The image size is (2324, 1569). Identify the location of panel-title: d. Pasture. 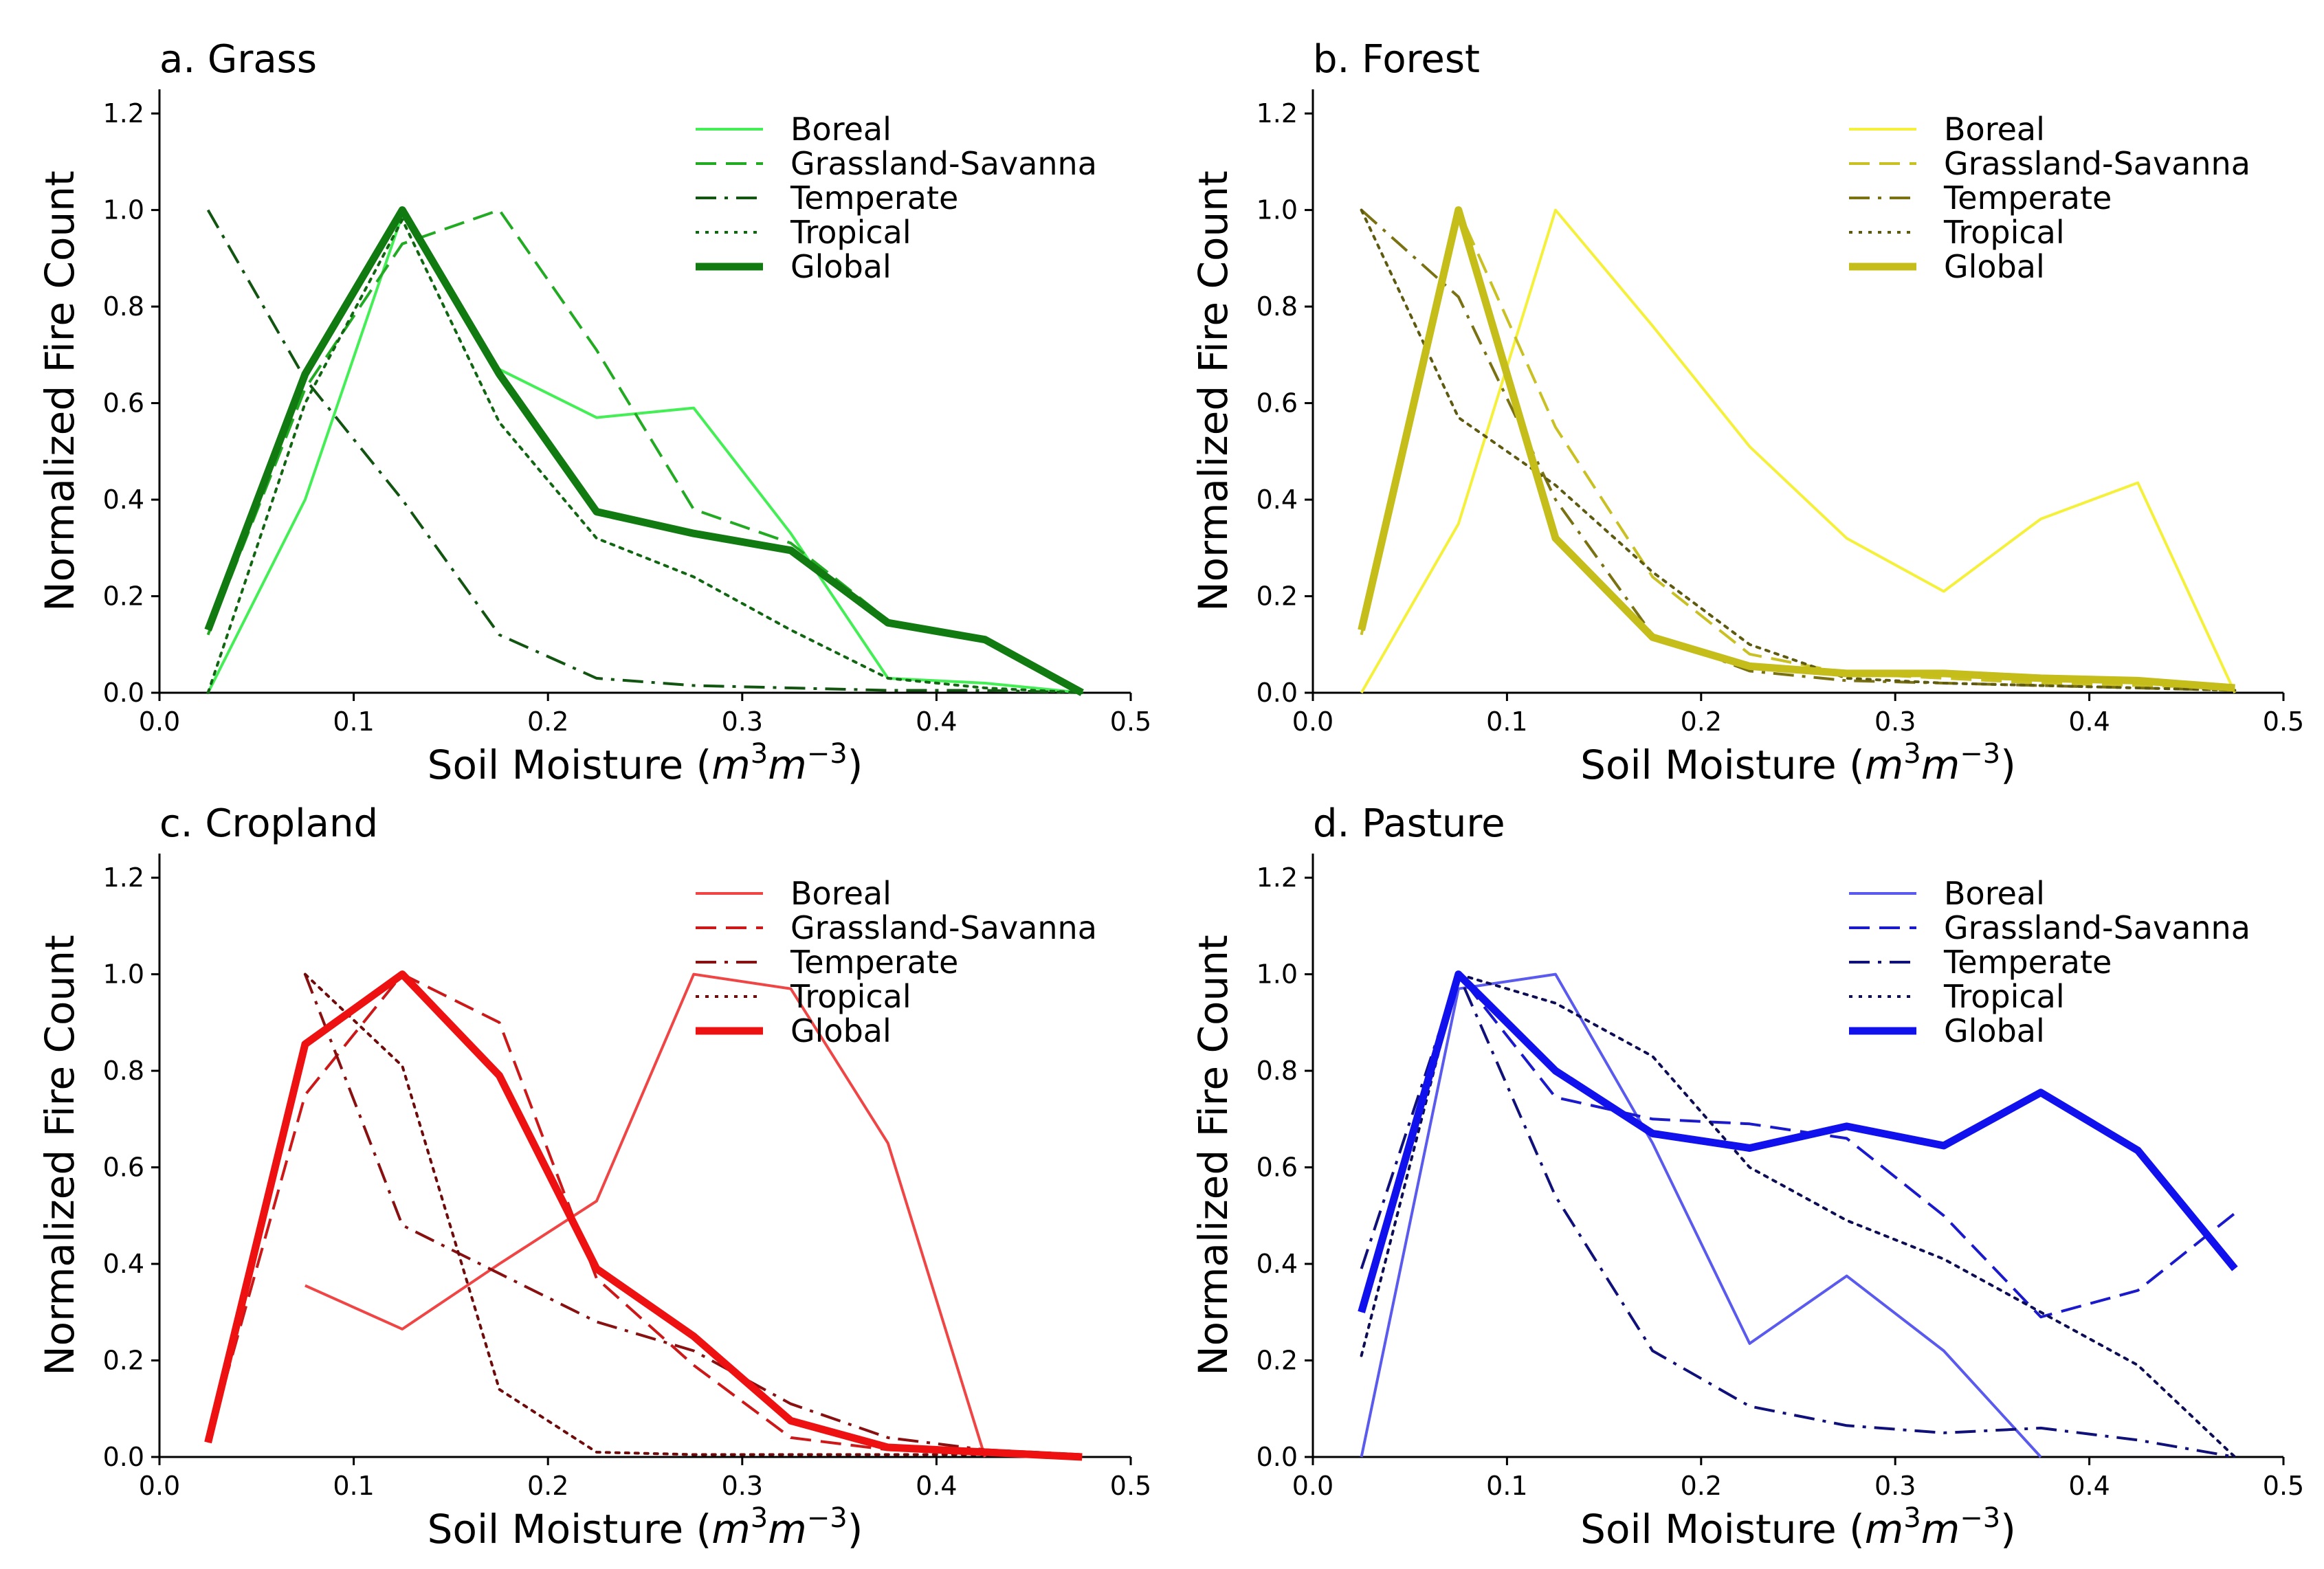
(1409, 823).